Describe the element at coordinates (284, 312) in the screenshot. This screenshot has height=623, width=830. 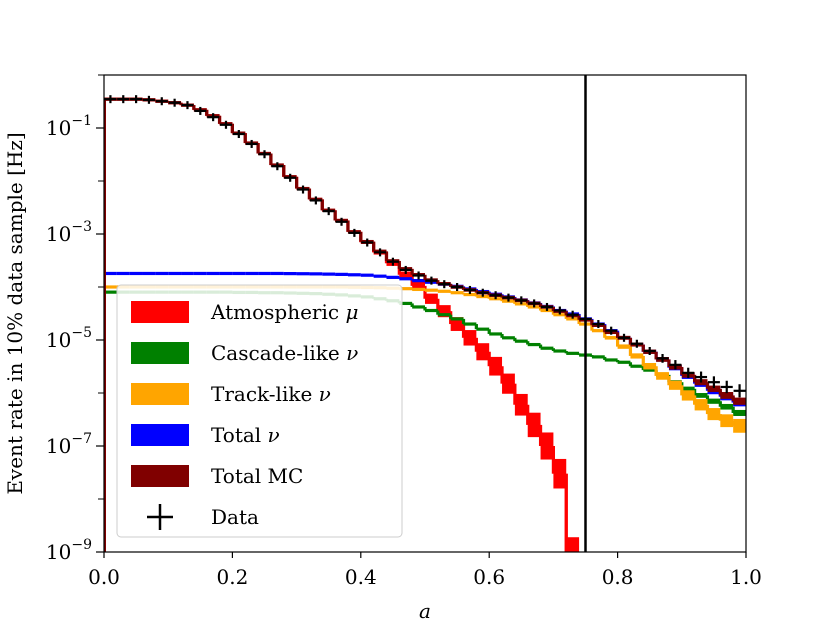
I see `legend-label-0: Atmospheric μ` at that location.